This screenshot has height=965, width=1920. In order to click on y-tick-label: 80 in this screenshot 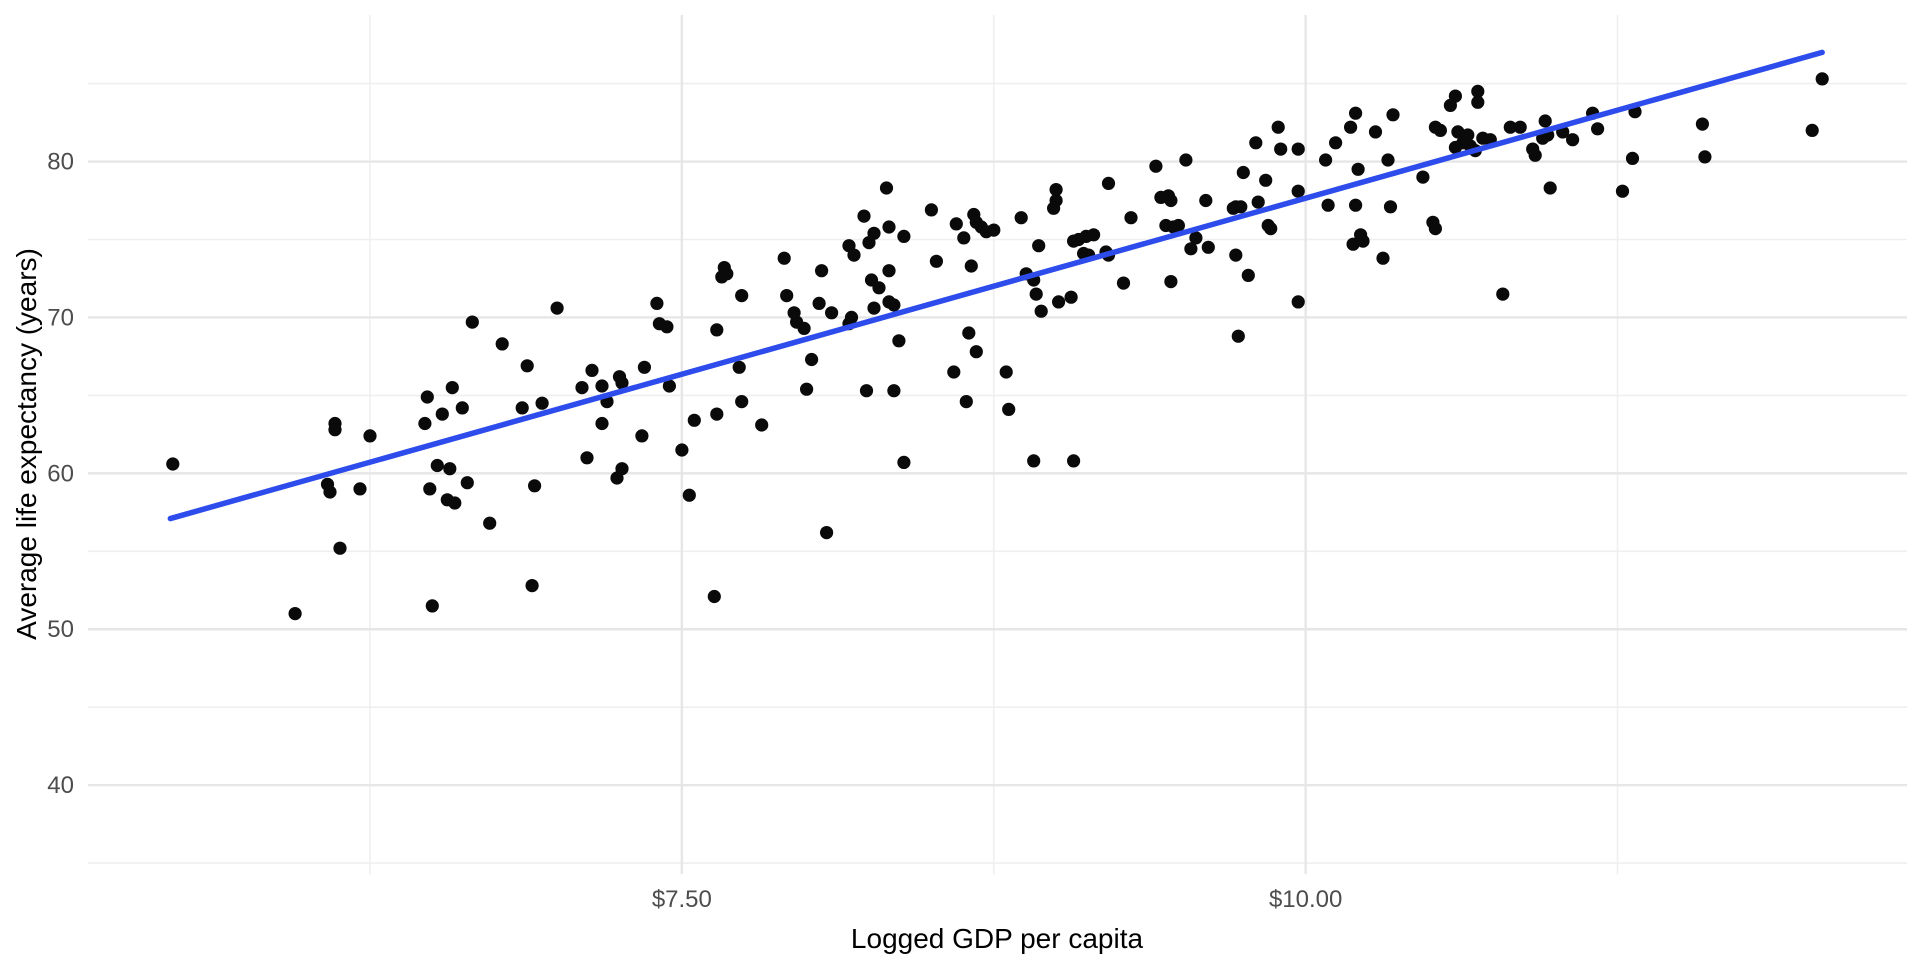, I will do `click(60, 162)`.